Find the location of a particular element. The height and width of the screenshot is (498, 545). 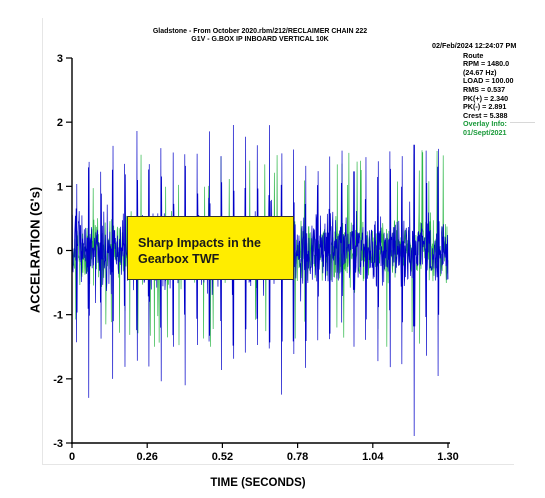

hz-value: (24.67 Hz) is located at coordinates (480, 72).